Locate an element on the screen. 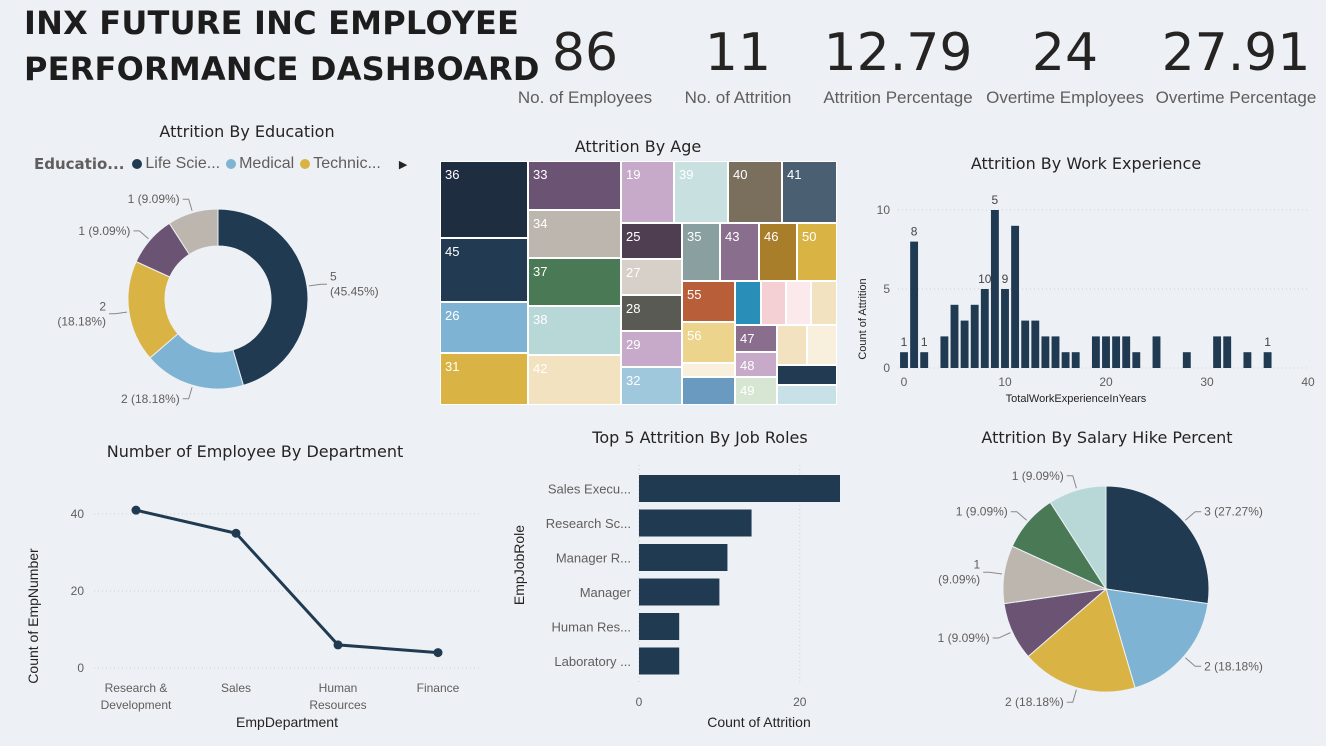  department-x-tick: Sales is located at coordinates (236, 688).